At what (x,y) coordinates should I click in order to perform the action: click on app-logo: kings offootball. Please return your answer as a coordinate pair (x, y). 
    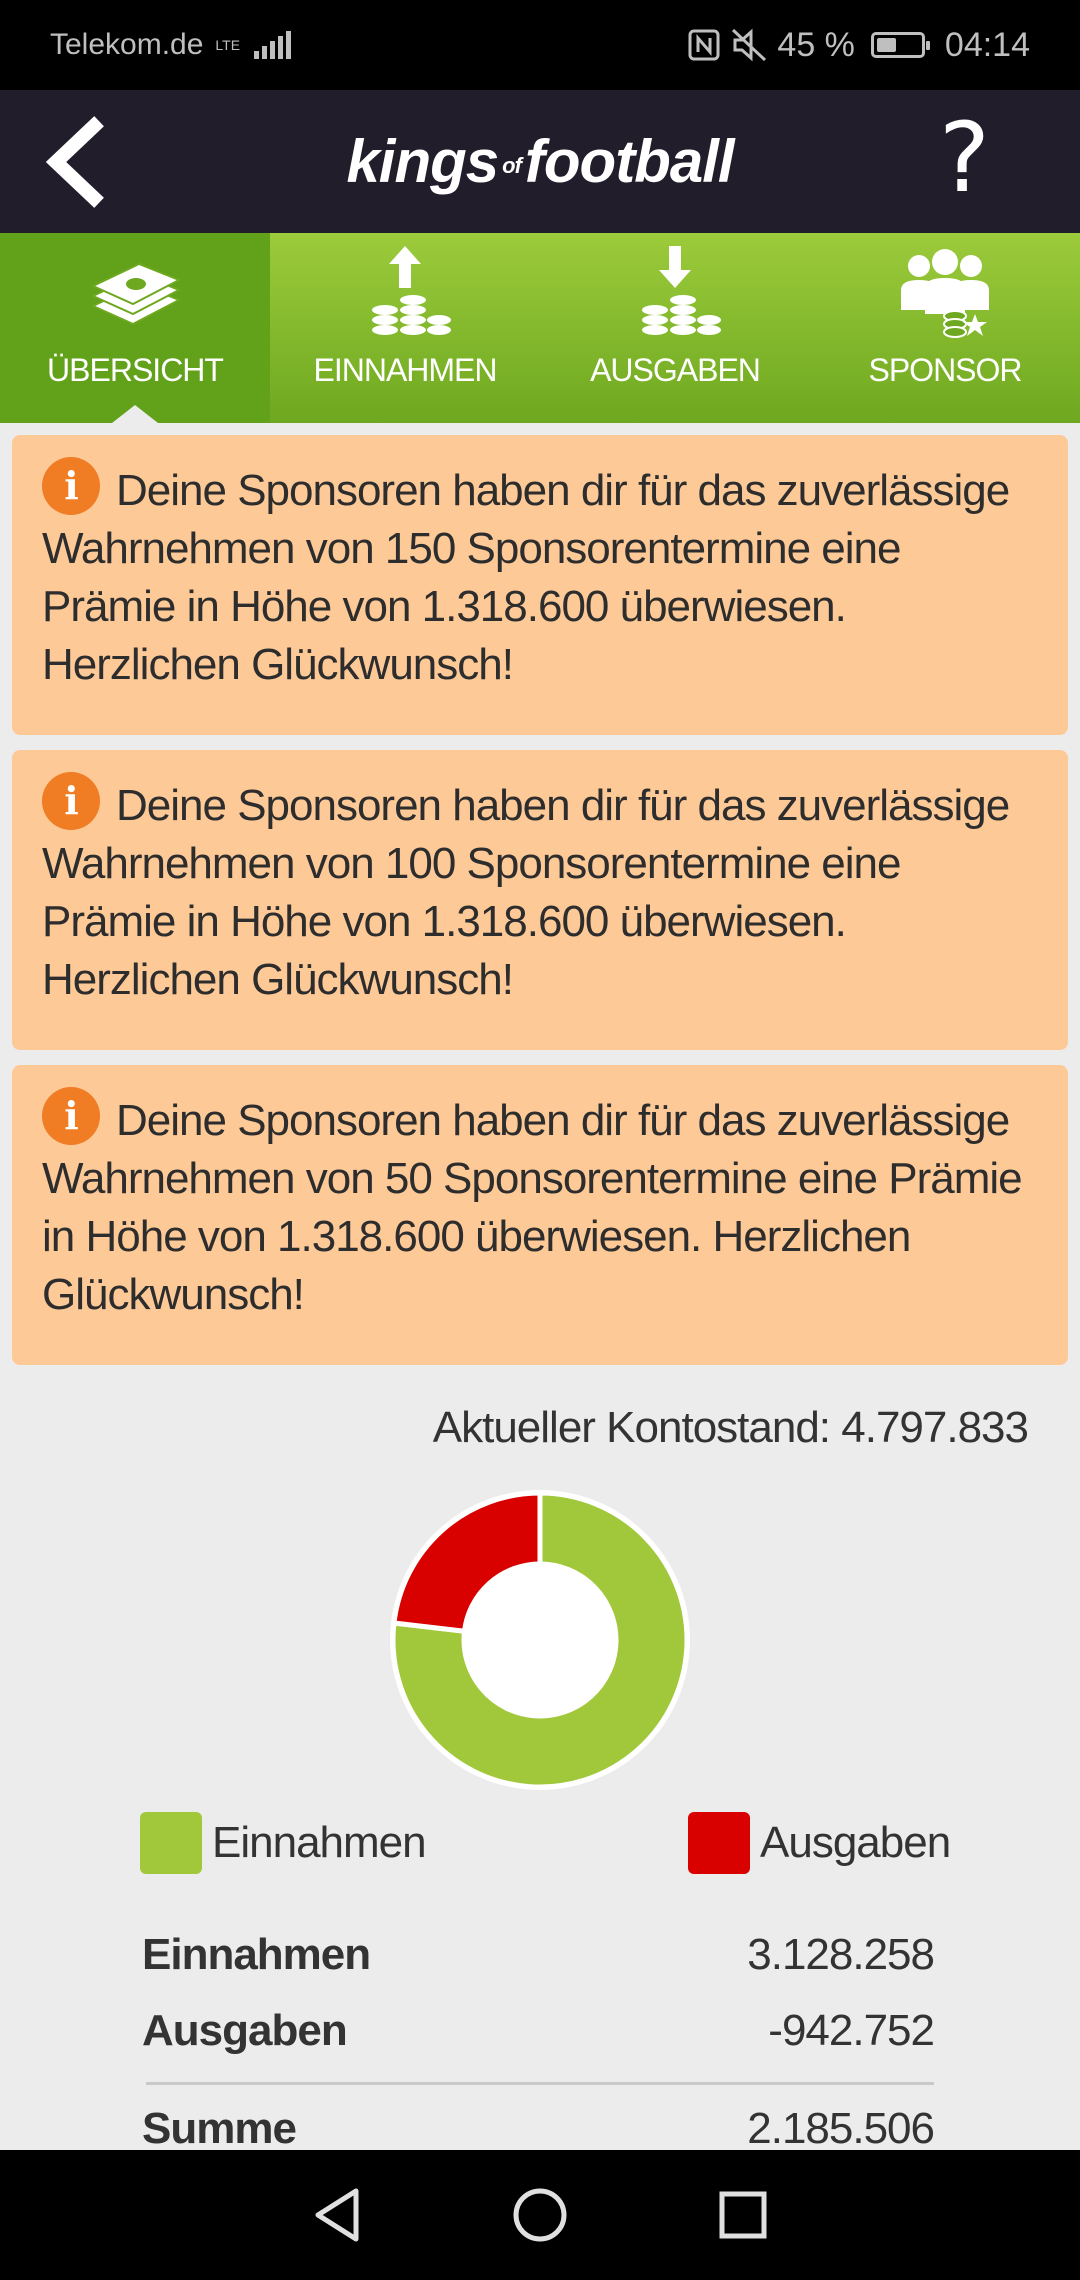
    Looking at the image, I should click on (540, 161).